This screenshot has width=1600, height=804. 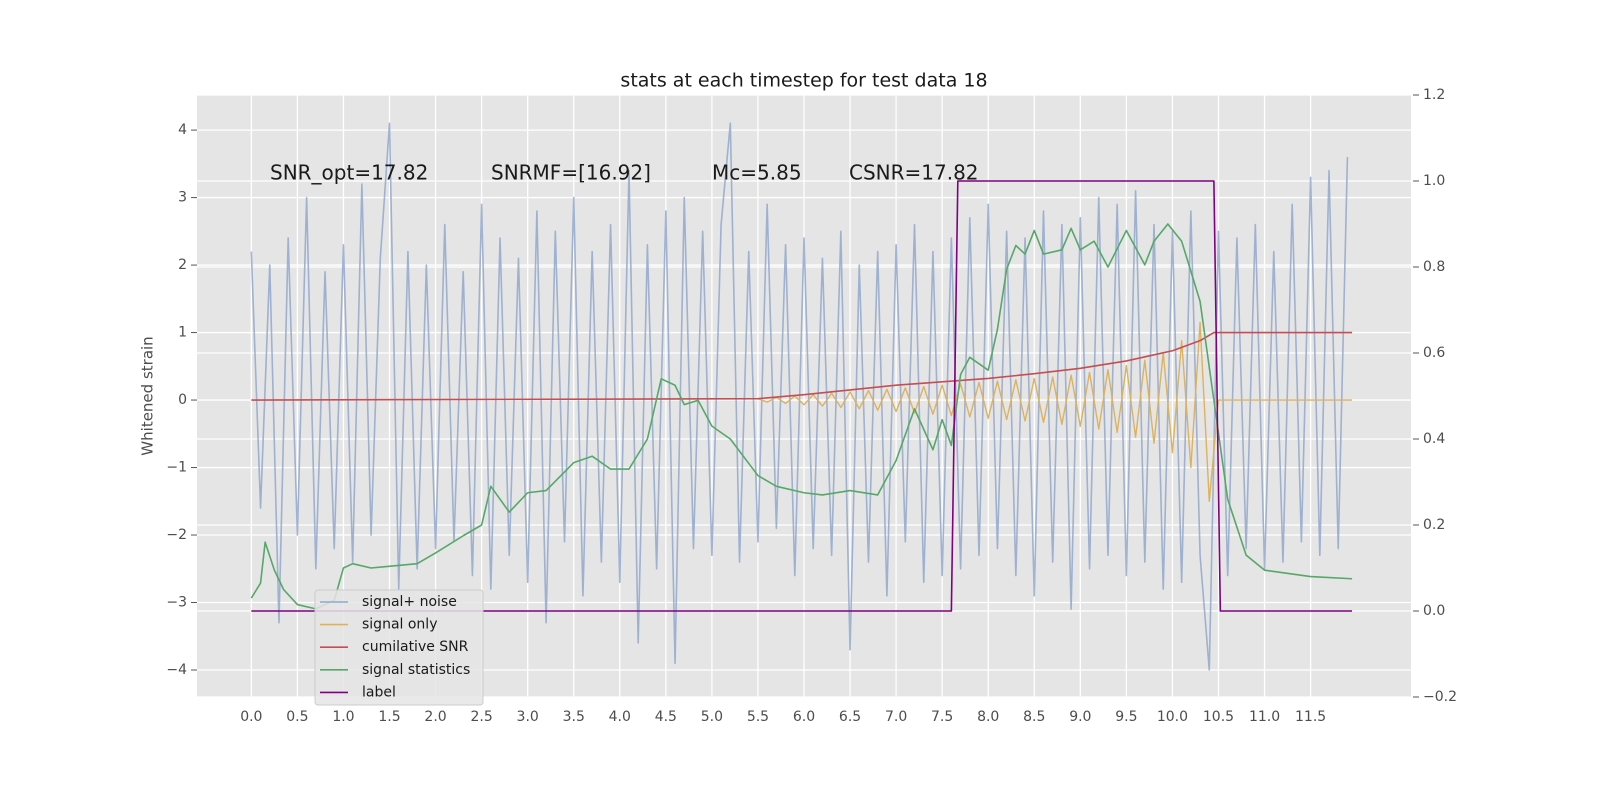 I want to click on legend-label: signal statistics, so click(x=416, y=670).